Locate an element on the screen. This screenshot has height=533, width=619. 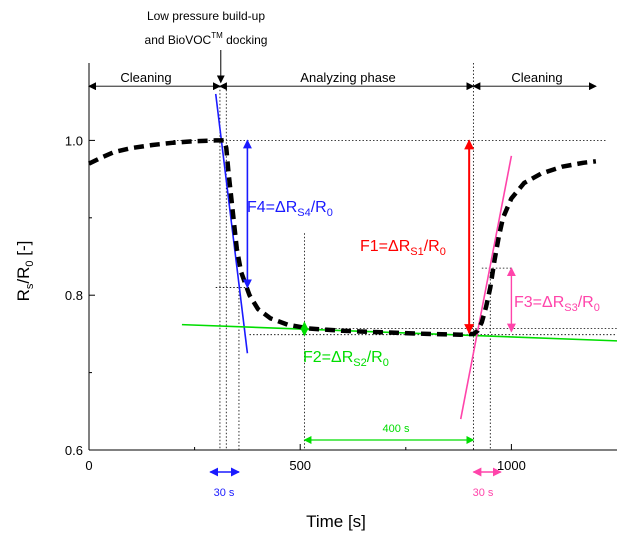
phase-label-cleaning-2: Cleaning is located at coordinates (536, 77).